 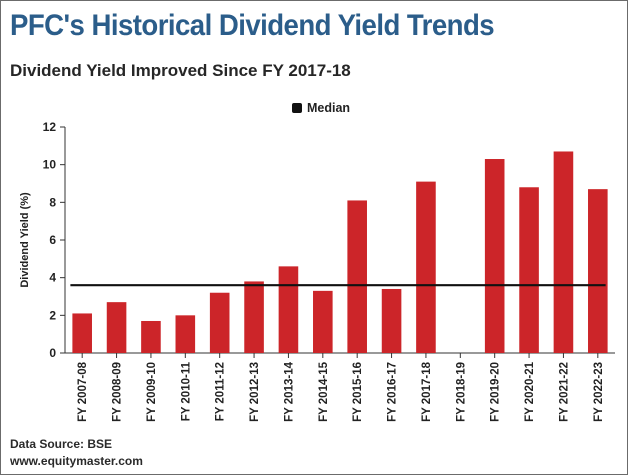 What do you see at coordinates (297, 108) in the screenshot?
I see `median-legend-swatch` at bounding box center [297, 108].